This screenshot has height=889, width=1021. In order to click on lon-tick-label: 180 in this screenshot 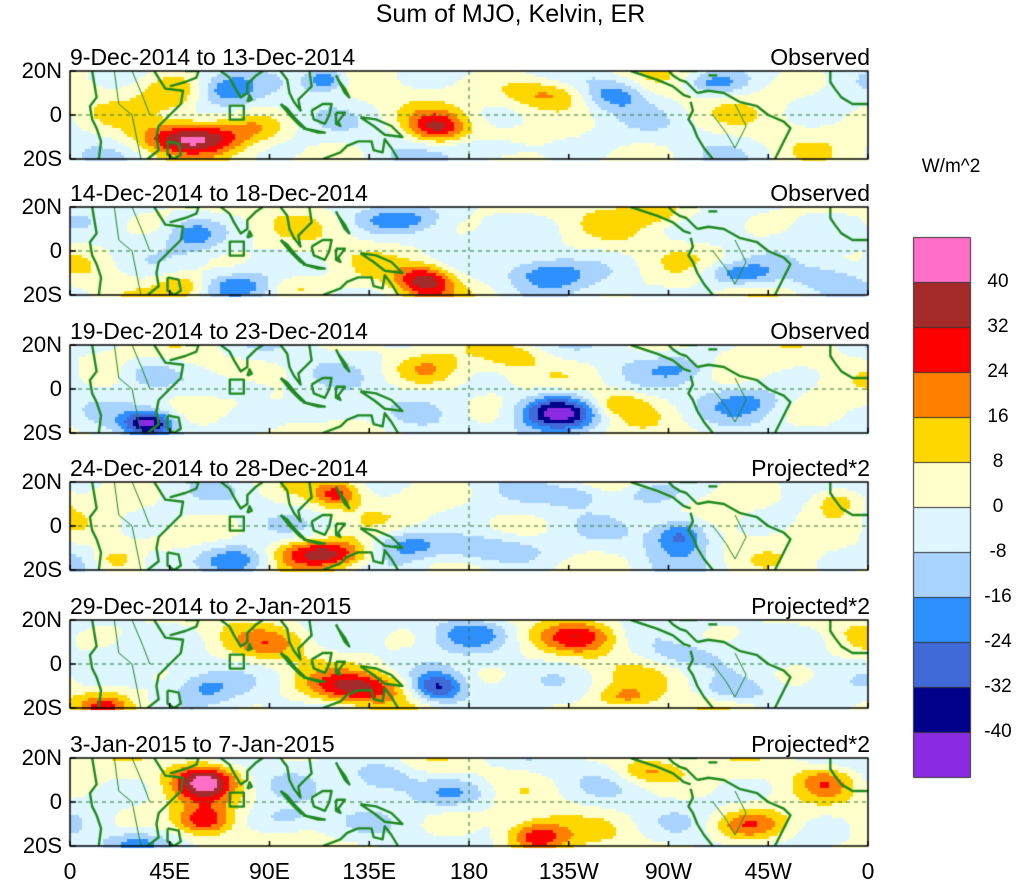, I will do `click(469, 871)`.